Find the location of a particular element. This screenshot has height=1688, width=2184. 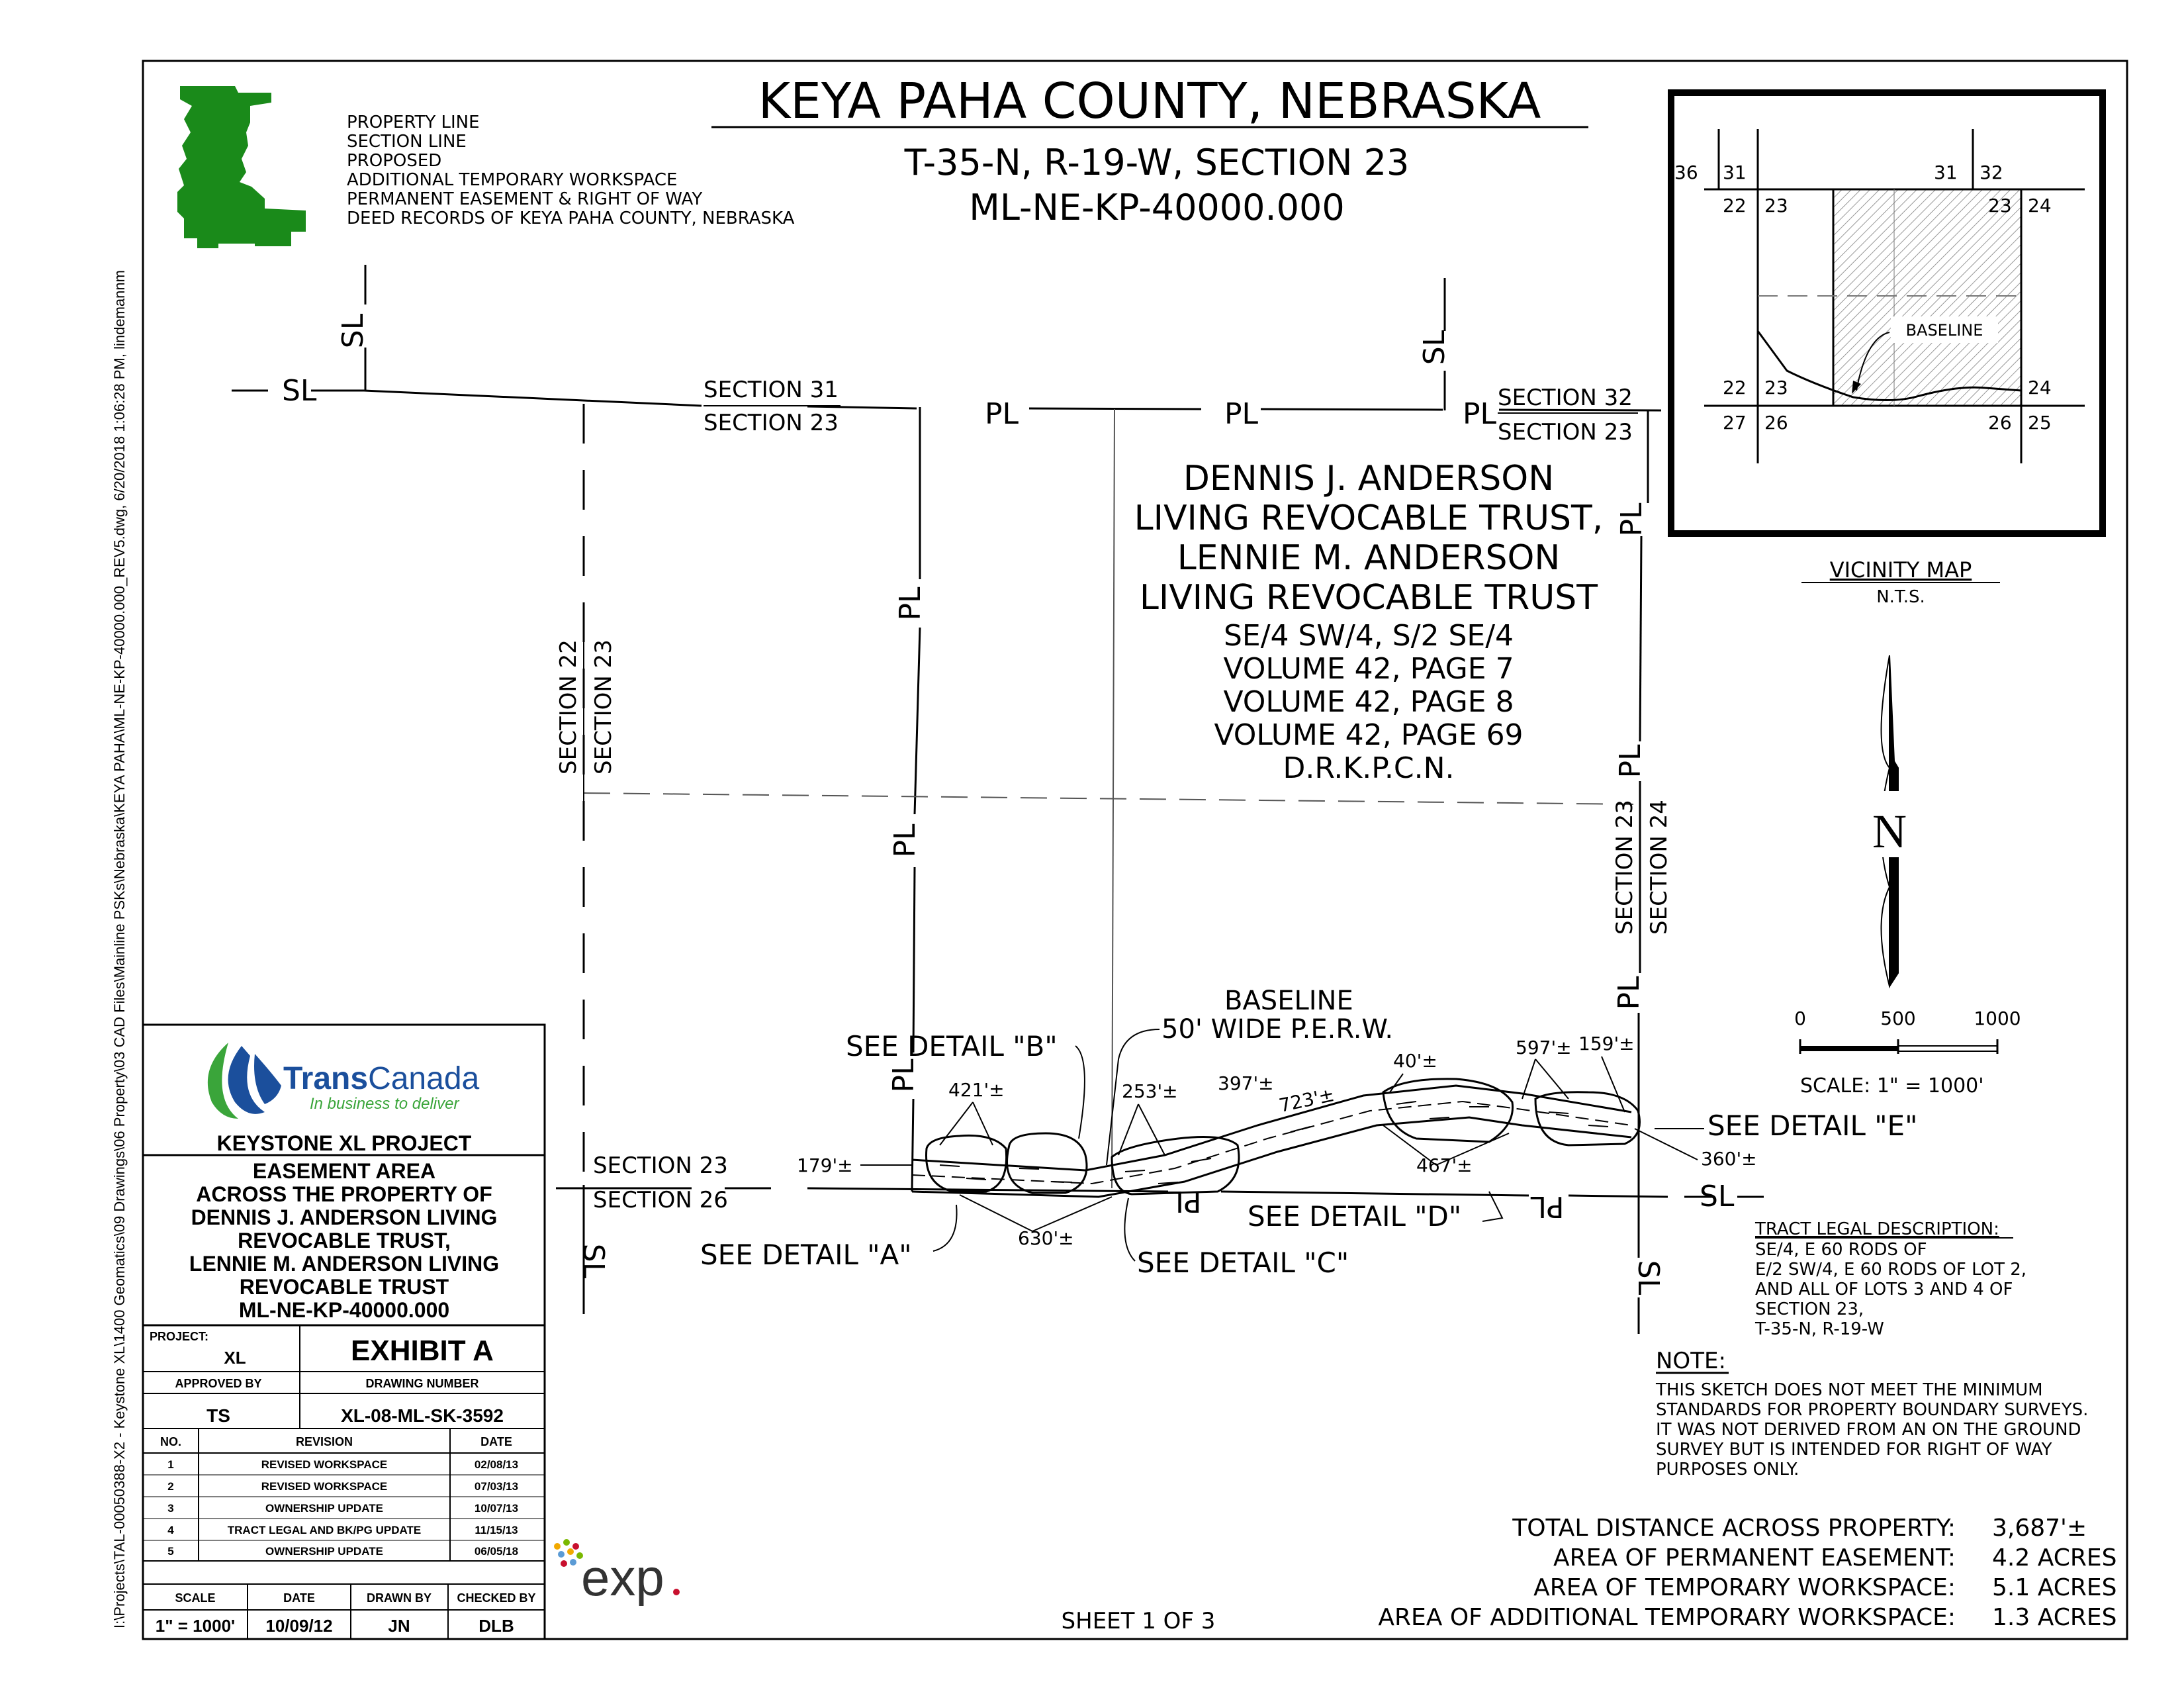

dimension-label: 253'± is located at coordinates (1150, 1091).